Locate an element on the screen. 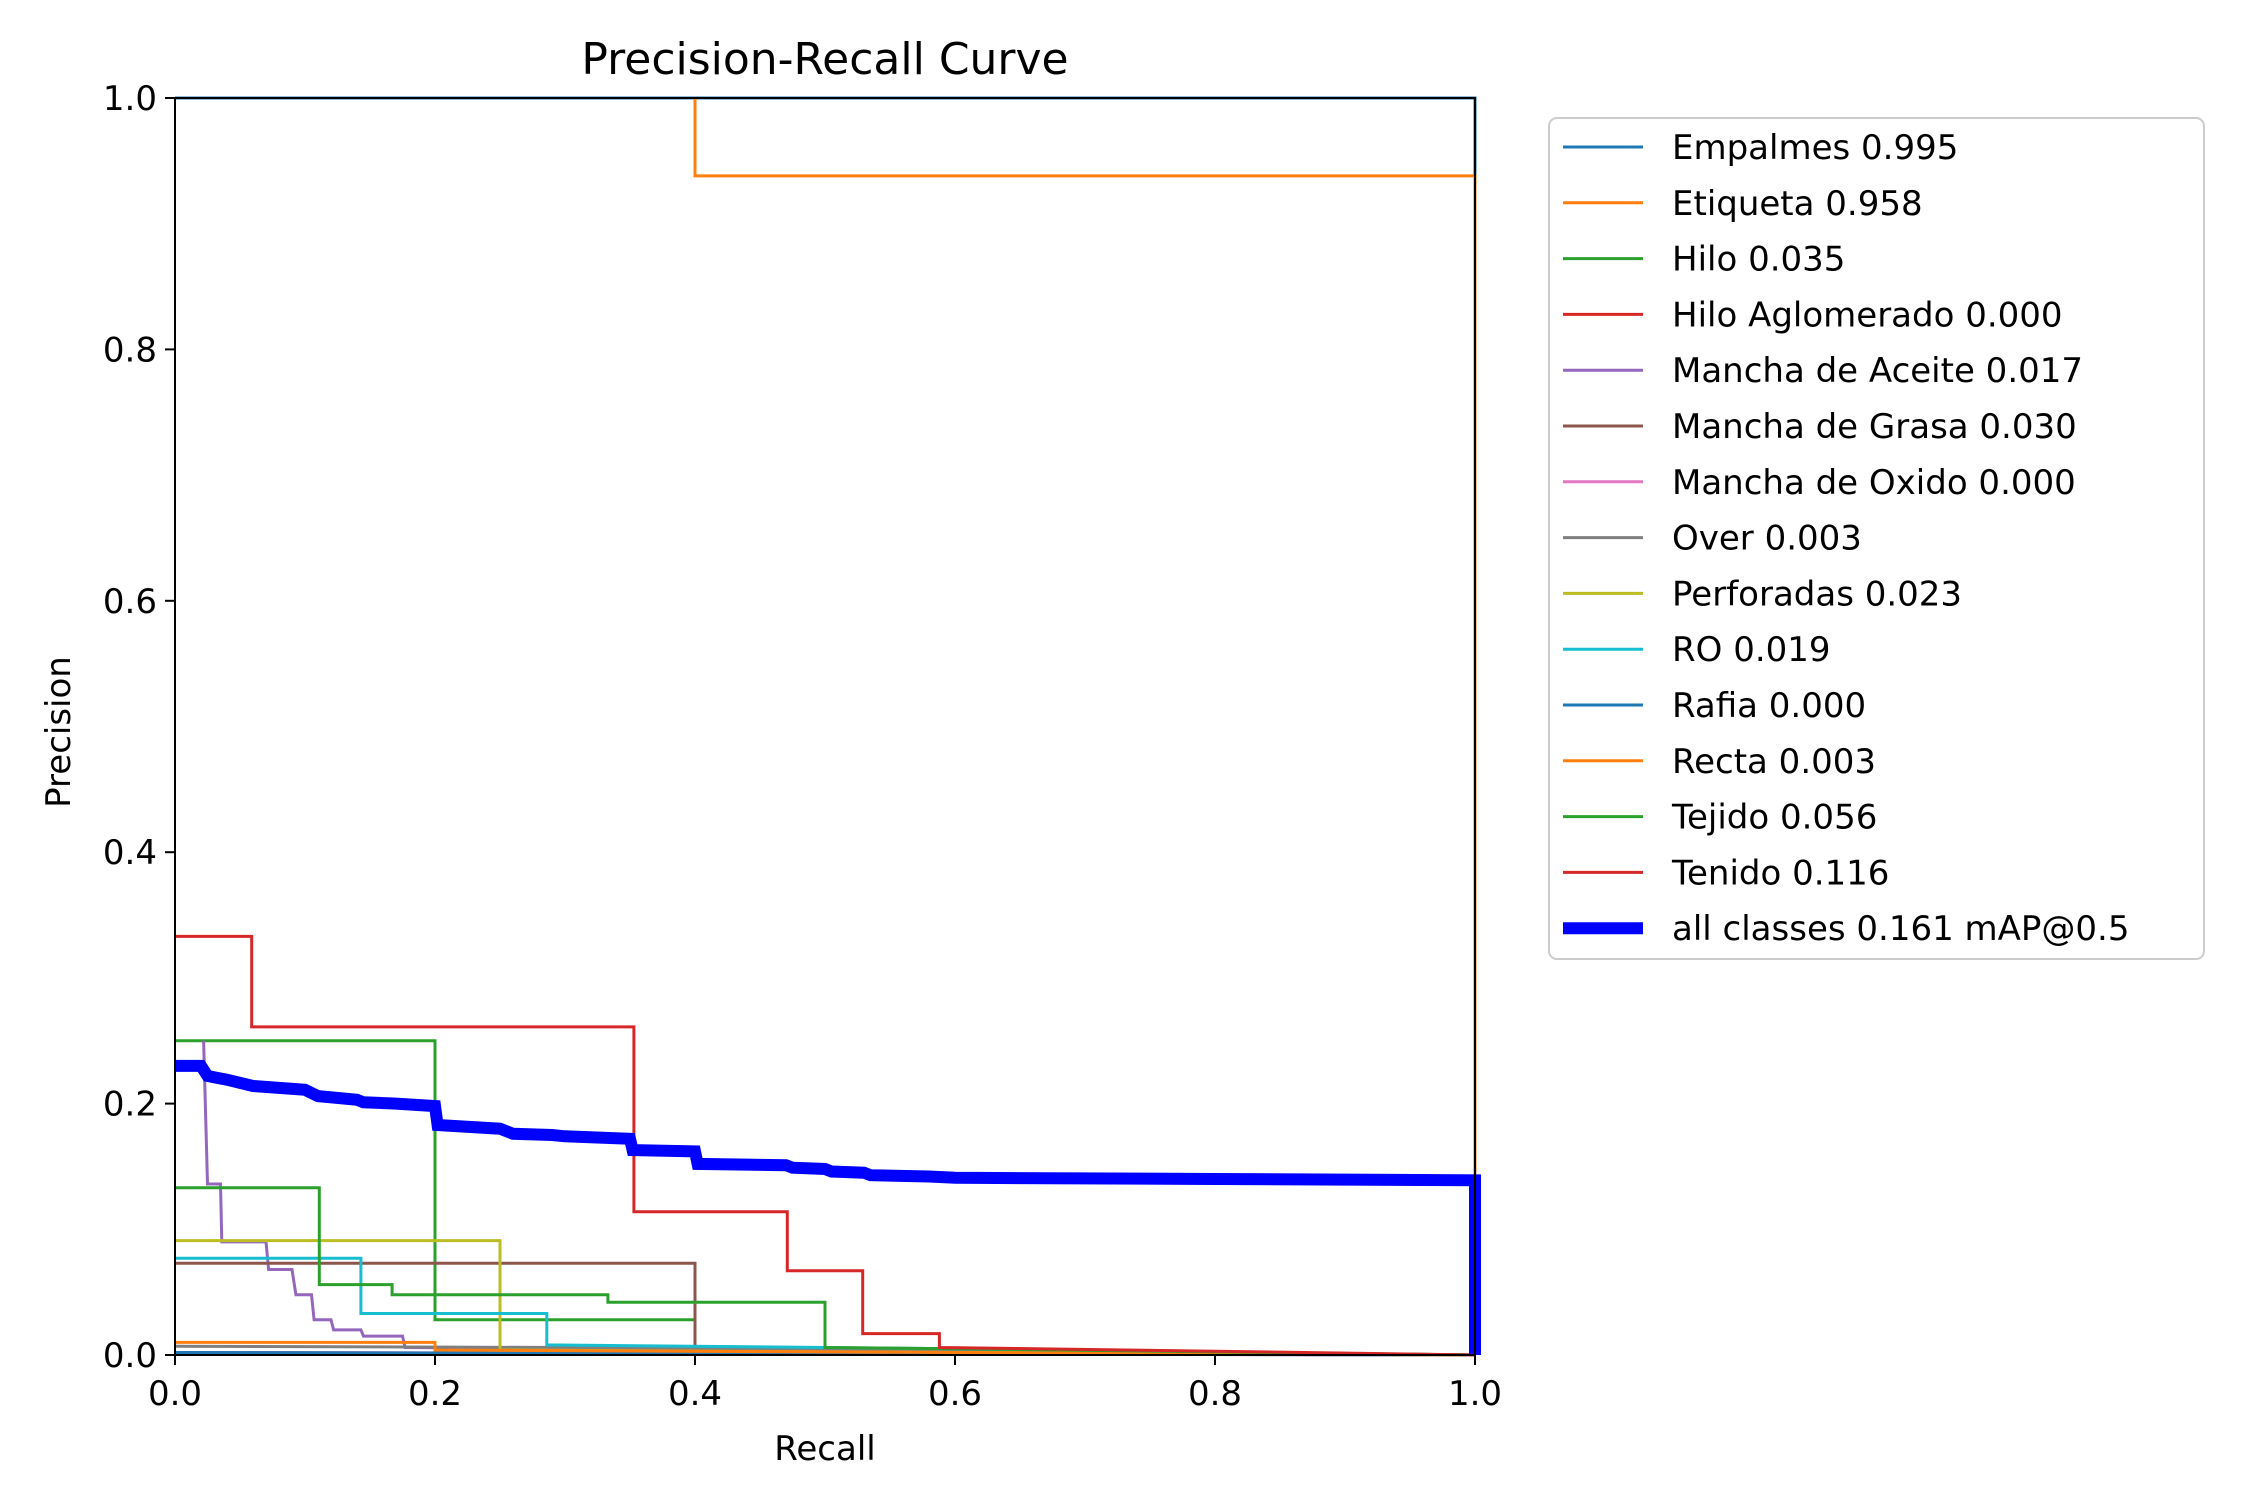  legend-label-8: Perforadas 0.023 is located at coordinates (1817, 594).